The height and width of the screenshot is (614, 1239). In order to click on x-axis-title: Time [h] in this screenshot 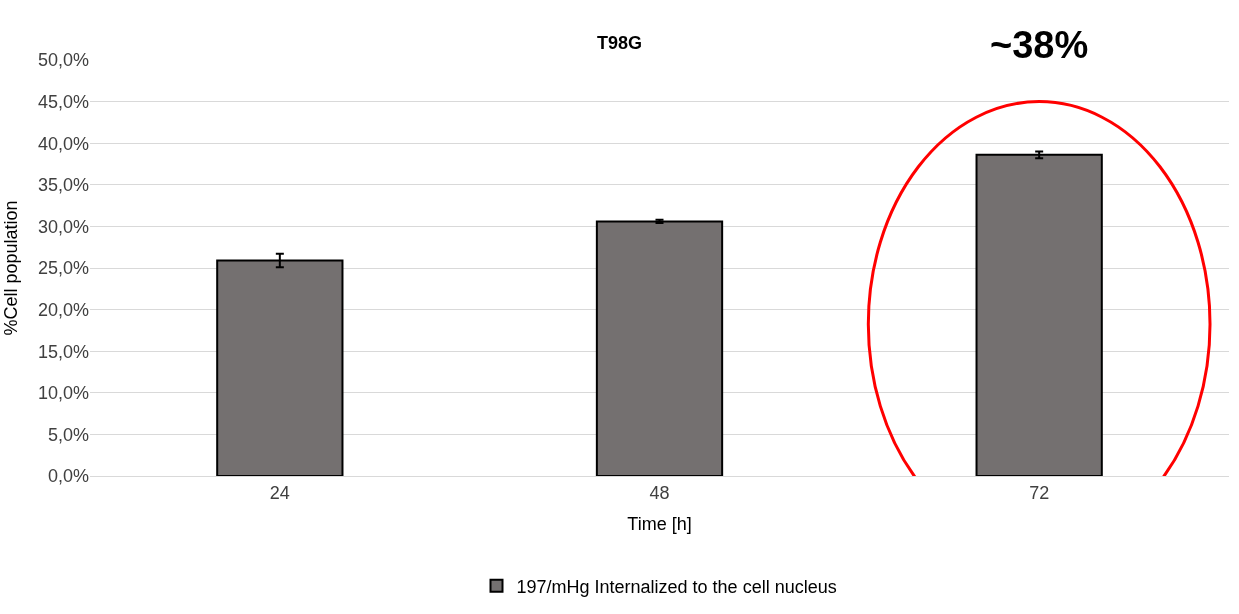, I will do `click(659, 523)`.